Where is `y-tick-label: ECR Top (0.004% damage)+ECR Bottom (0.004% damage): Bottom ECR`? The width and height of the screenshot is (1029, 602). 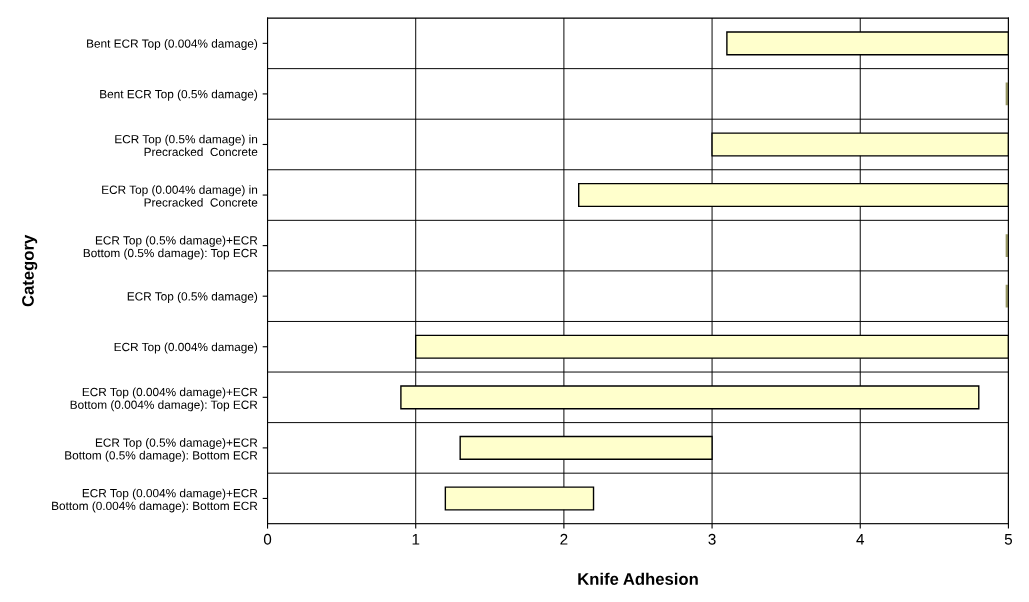
y-tick-label: ECR Top (0.004% damage)+ECR Bottom (0.004% damage): Bottom ECR is located at coordinates (155, 500).